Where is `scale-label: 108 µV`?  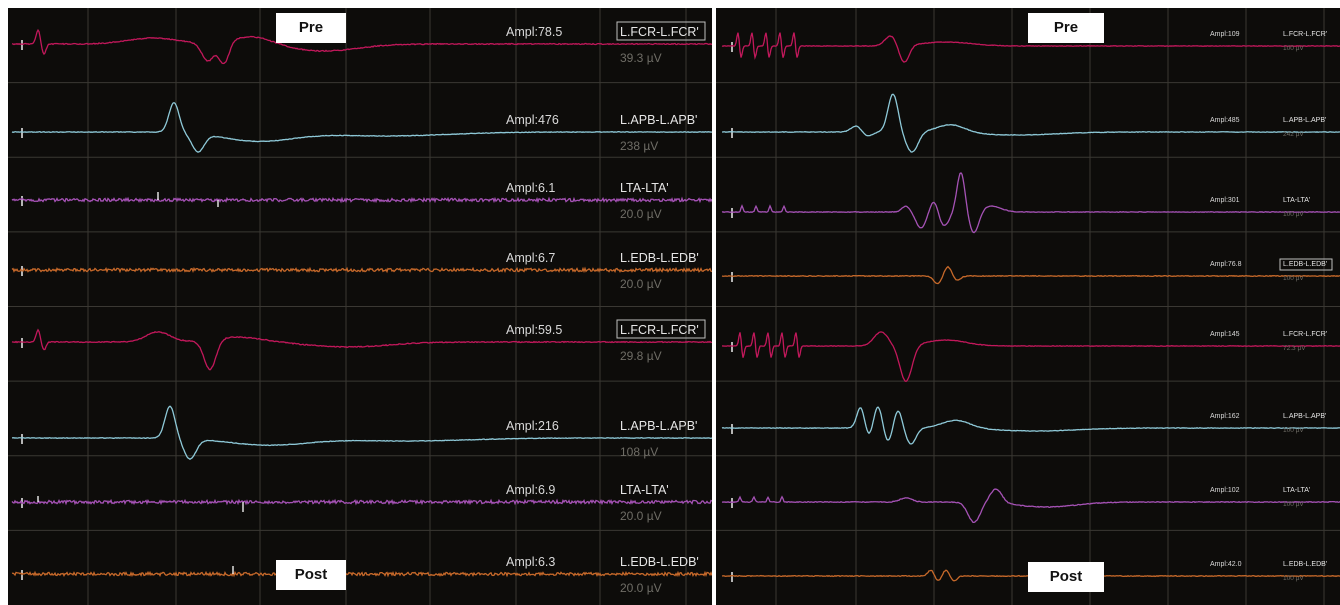 scale-label: 108 µV is located at coordinates (639, 452).